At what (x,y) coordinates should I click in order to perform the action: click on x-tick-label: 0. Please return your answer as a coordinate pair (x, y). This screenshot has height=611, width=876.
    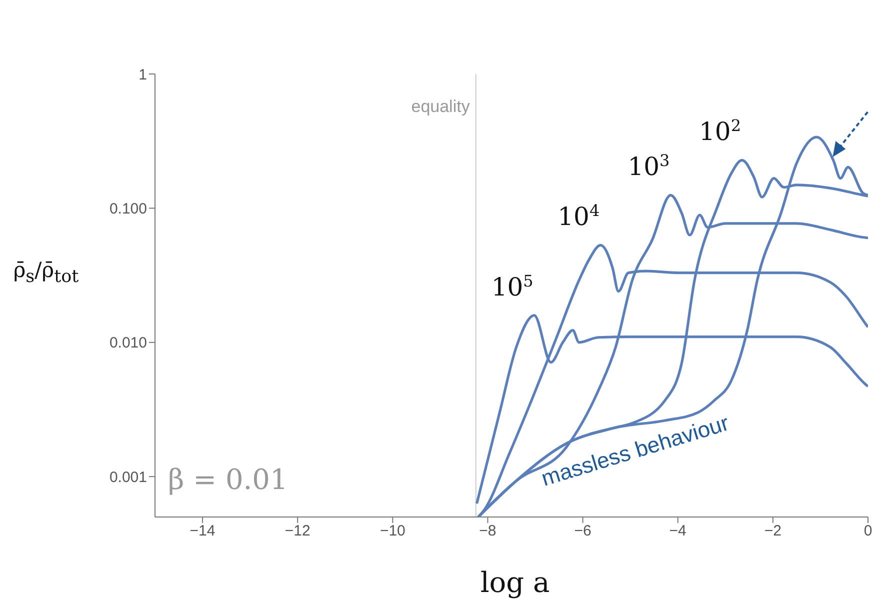
    Looking at the image, I should click on (868, 531).